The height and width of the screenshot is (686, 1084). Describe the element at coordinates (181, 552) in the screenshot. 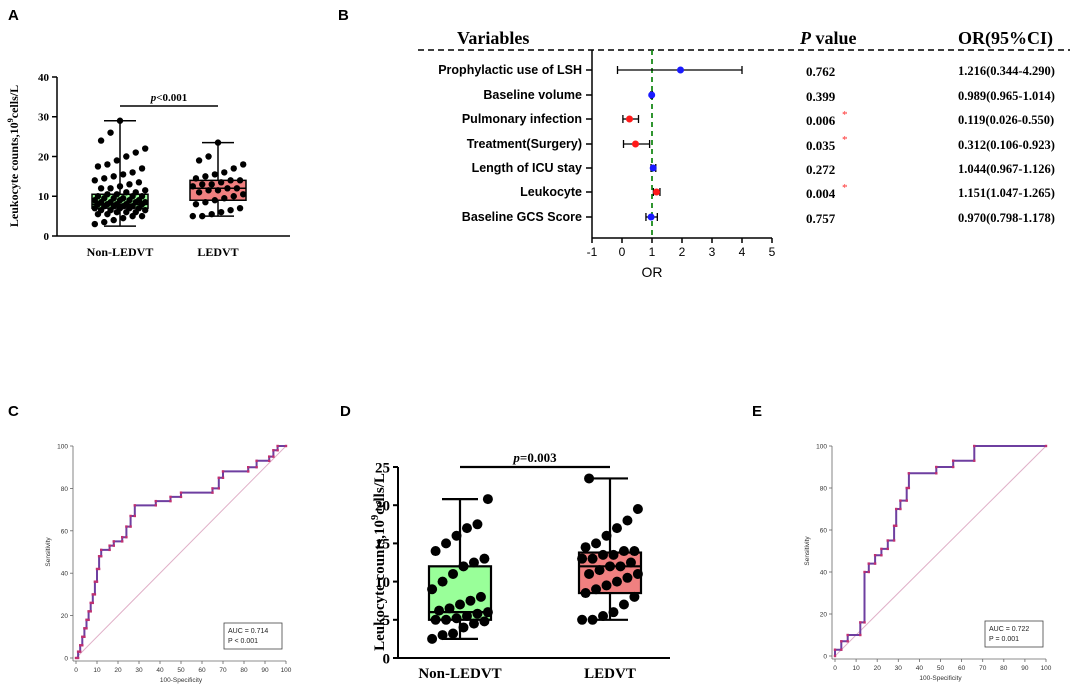

I see `reference-diagonal` at that location.